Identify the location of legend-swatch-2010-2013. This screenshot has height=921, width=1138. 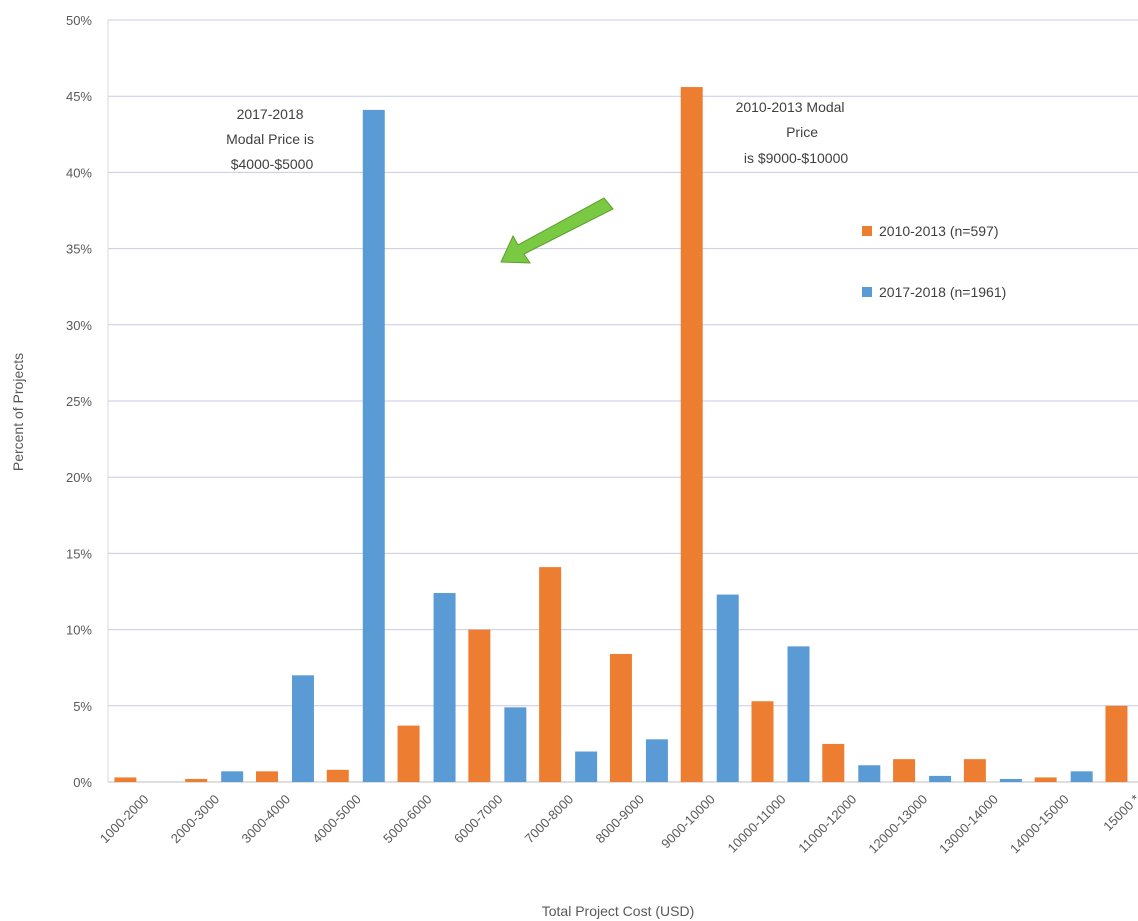
(867, 231).